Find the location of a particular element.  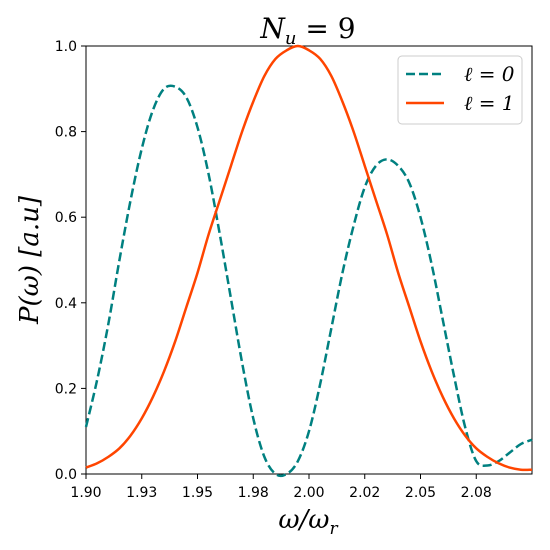

legend-box is located at coordinates (460, 90).